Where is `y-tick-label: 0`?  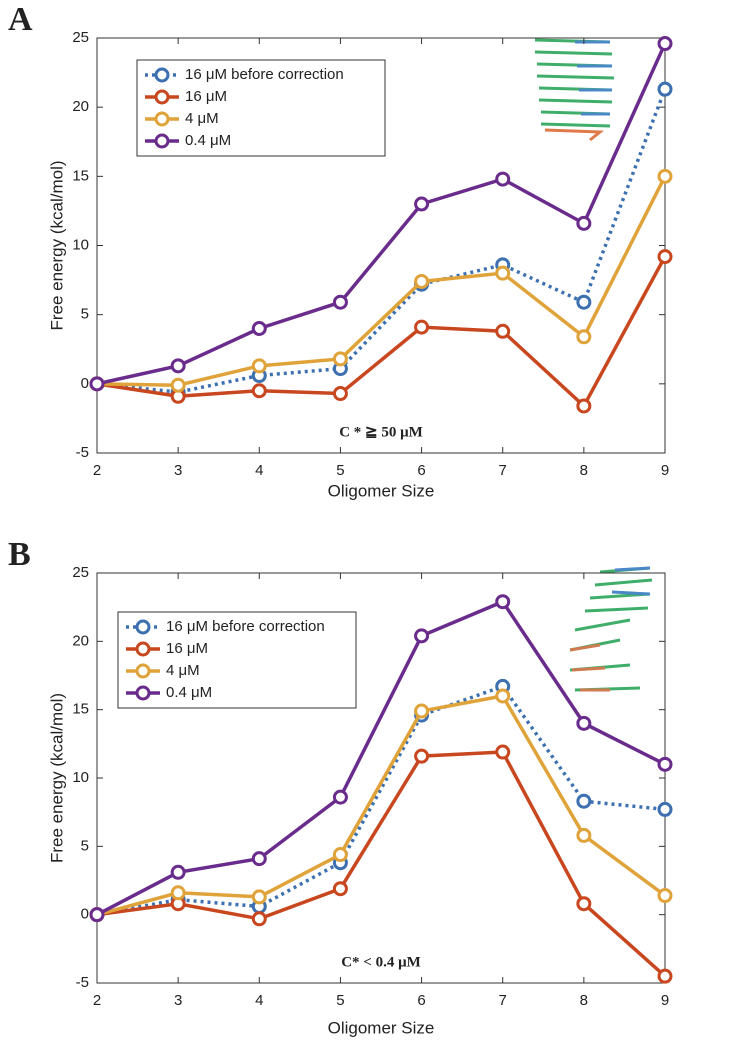
y-tick-label: 0 is located at coordinates (85, 383).